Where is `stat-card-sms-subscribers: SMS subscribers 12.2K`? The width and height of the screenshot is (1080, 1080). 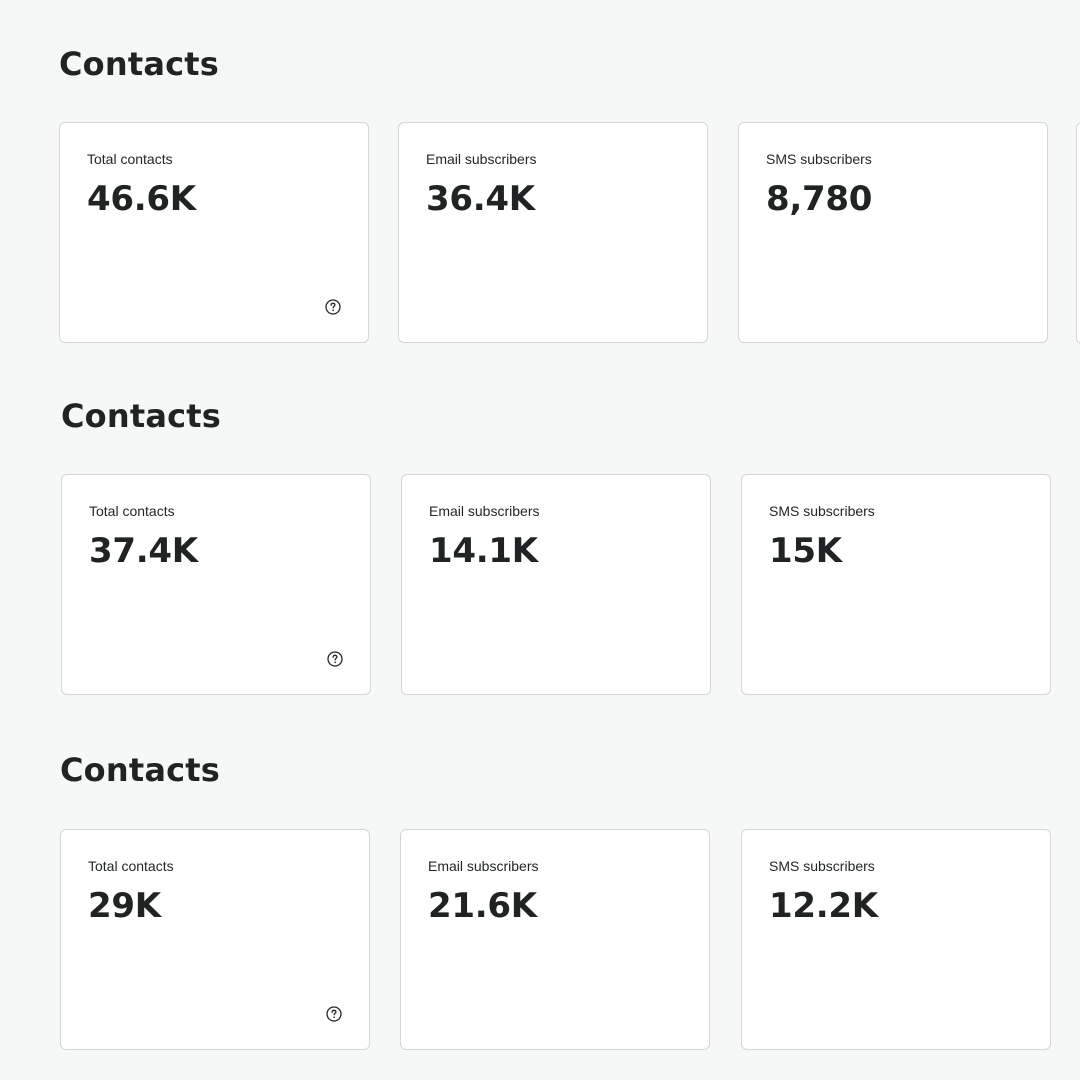 stat-card-sms-subscribers: SMS subscribers 12.2K is located at coordinates (896, 939).